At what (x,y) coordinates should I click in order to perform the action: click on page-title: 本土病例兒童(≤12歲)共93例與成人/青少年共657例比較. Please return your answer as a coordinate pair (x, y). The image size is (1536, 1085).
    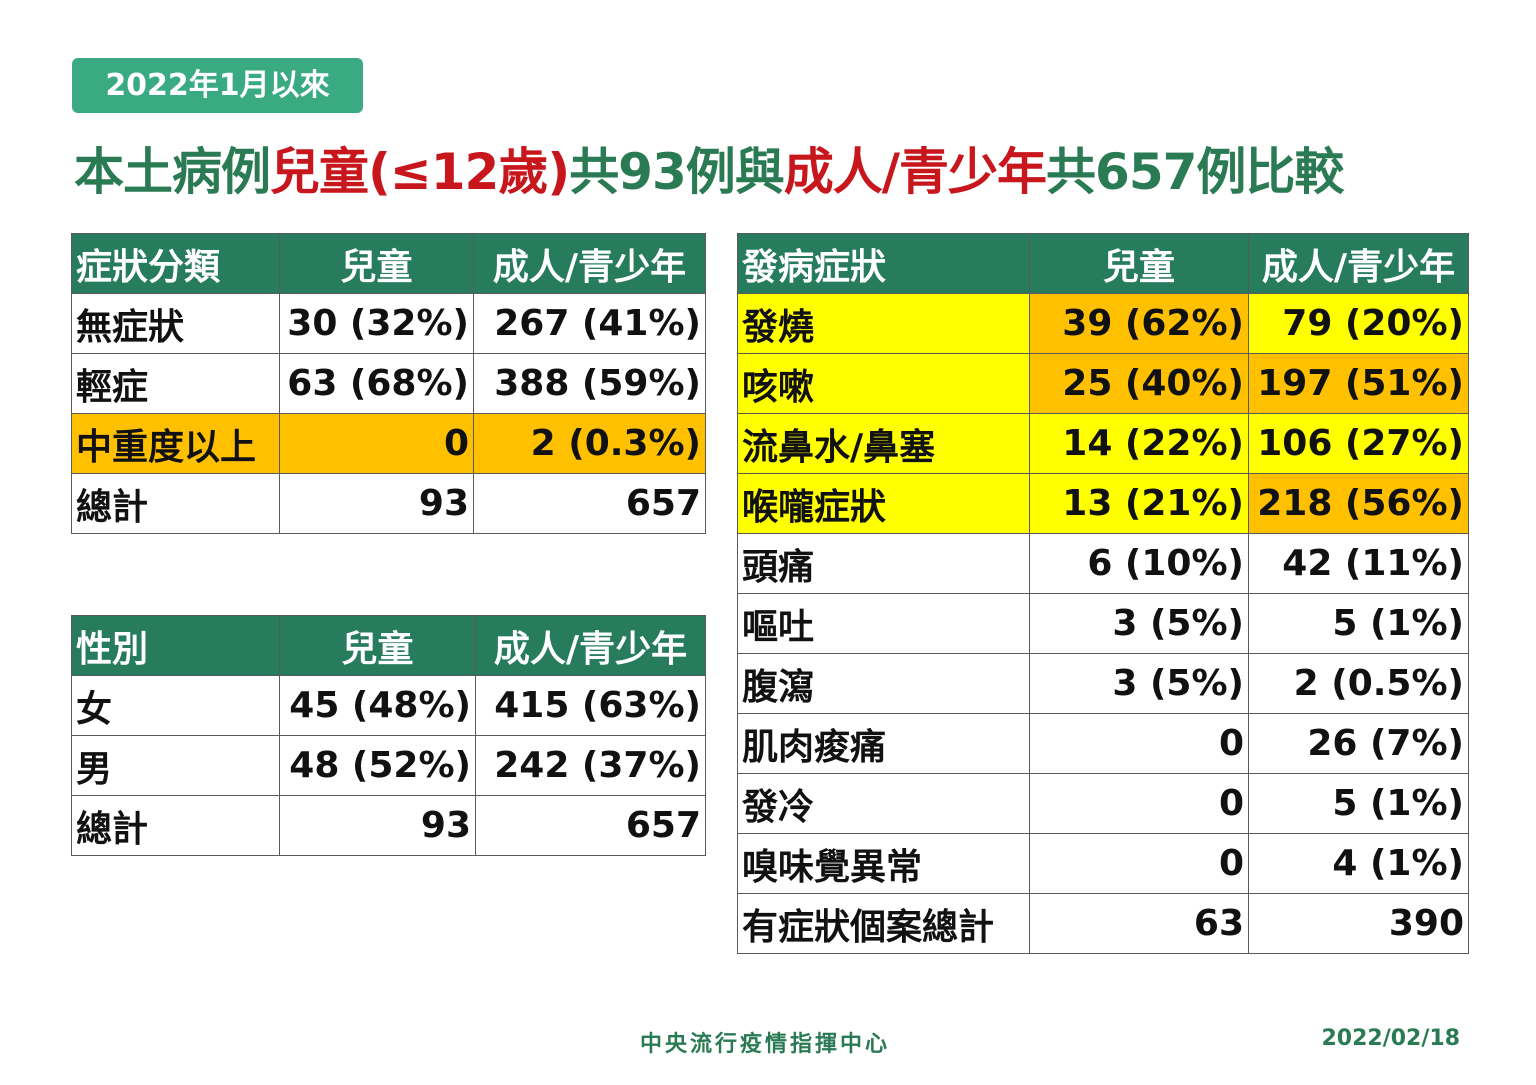
    Looking at the image, I should click on (774, 172).